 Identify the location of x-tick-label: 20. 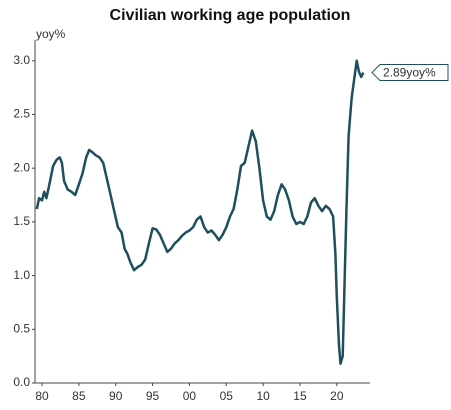
(337, 396).